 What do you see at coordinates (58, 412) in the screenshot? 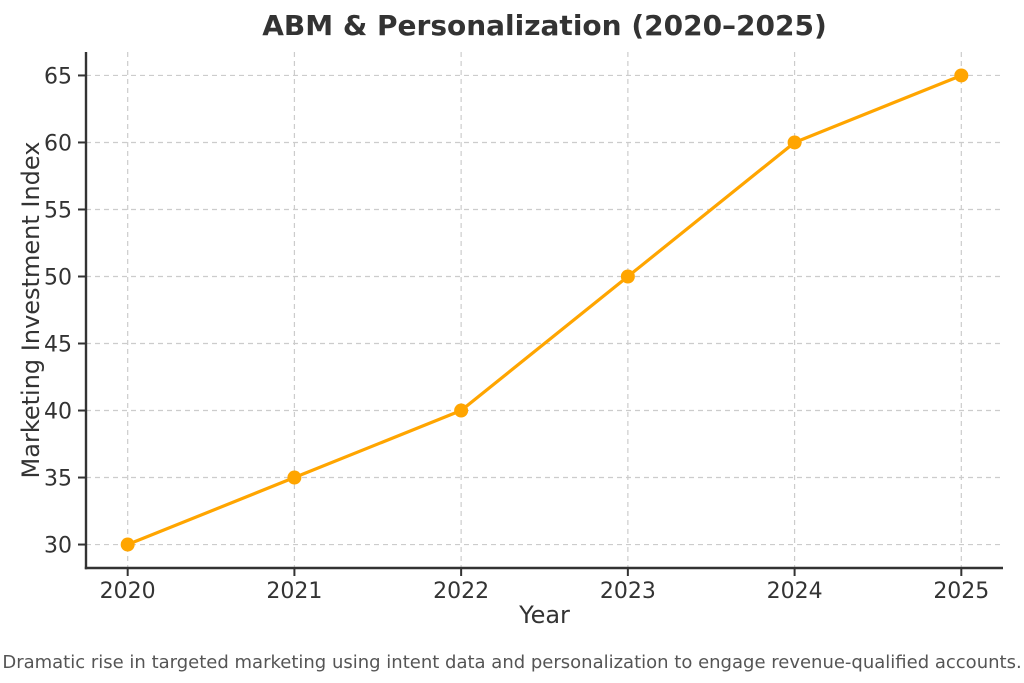
I see `y-tick-label: 40` at bounding box center [58, 412].